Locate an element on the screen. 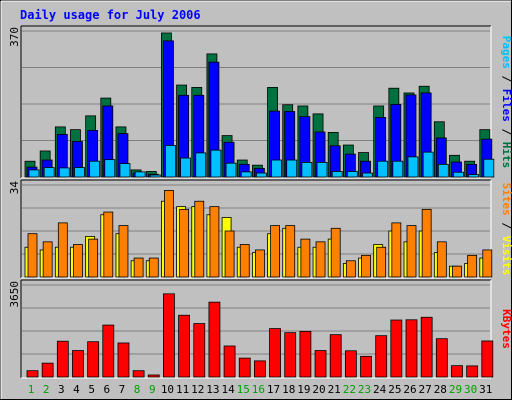 This screenshot has width=512, height=400. panel-2-max-label: 34 is located at coordinates (14, 188).